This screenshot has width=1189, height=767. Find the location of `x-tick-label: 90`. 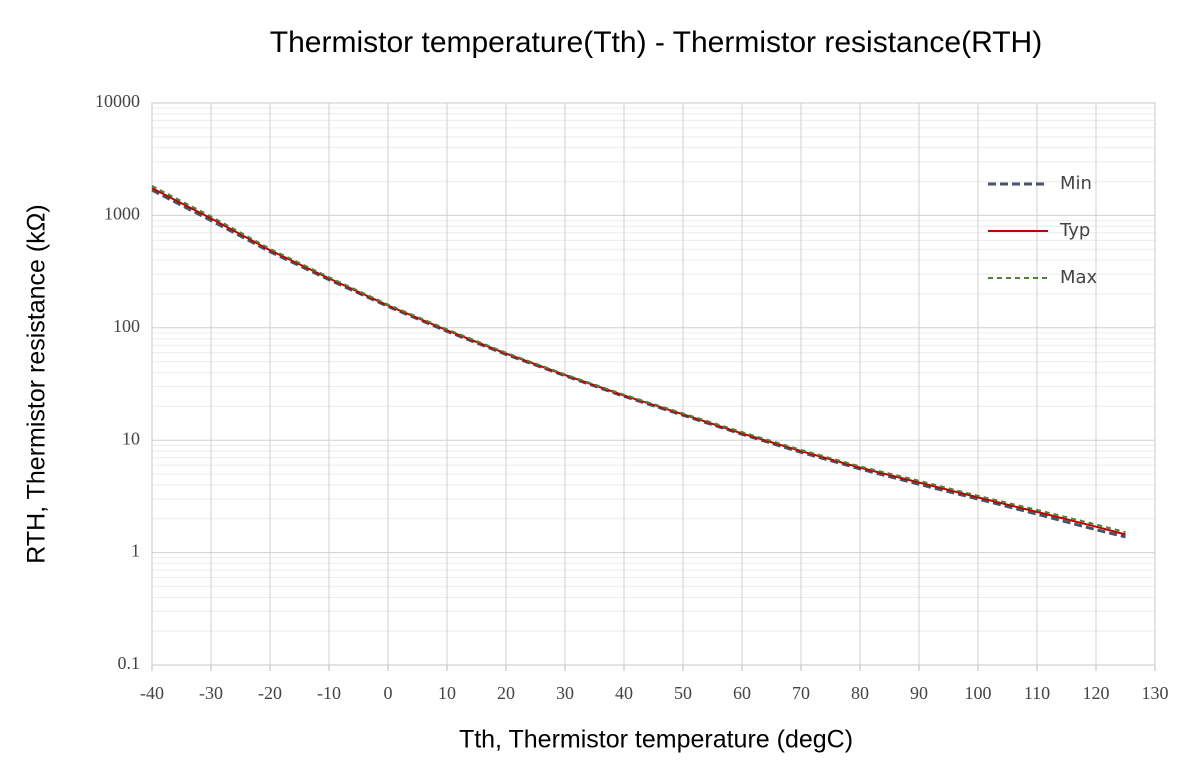

x-tick-label: 90 is located at coordinates (919, 693).